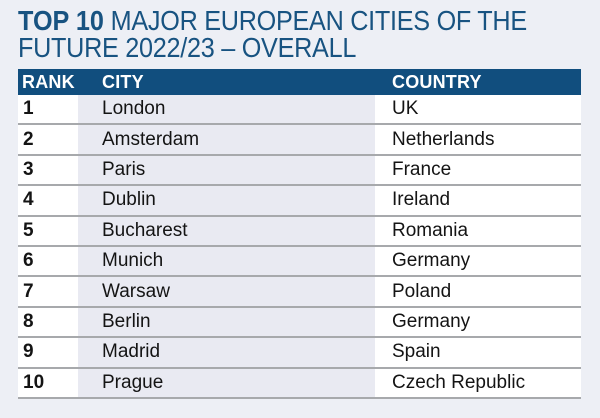  Describe the element at coordinates (123, 81) in the screenshot. I see `header-city: CITY` at that location.